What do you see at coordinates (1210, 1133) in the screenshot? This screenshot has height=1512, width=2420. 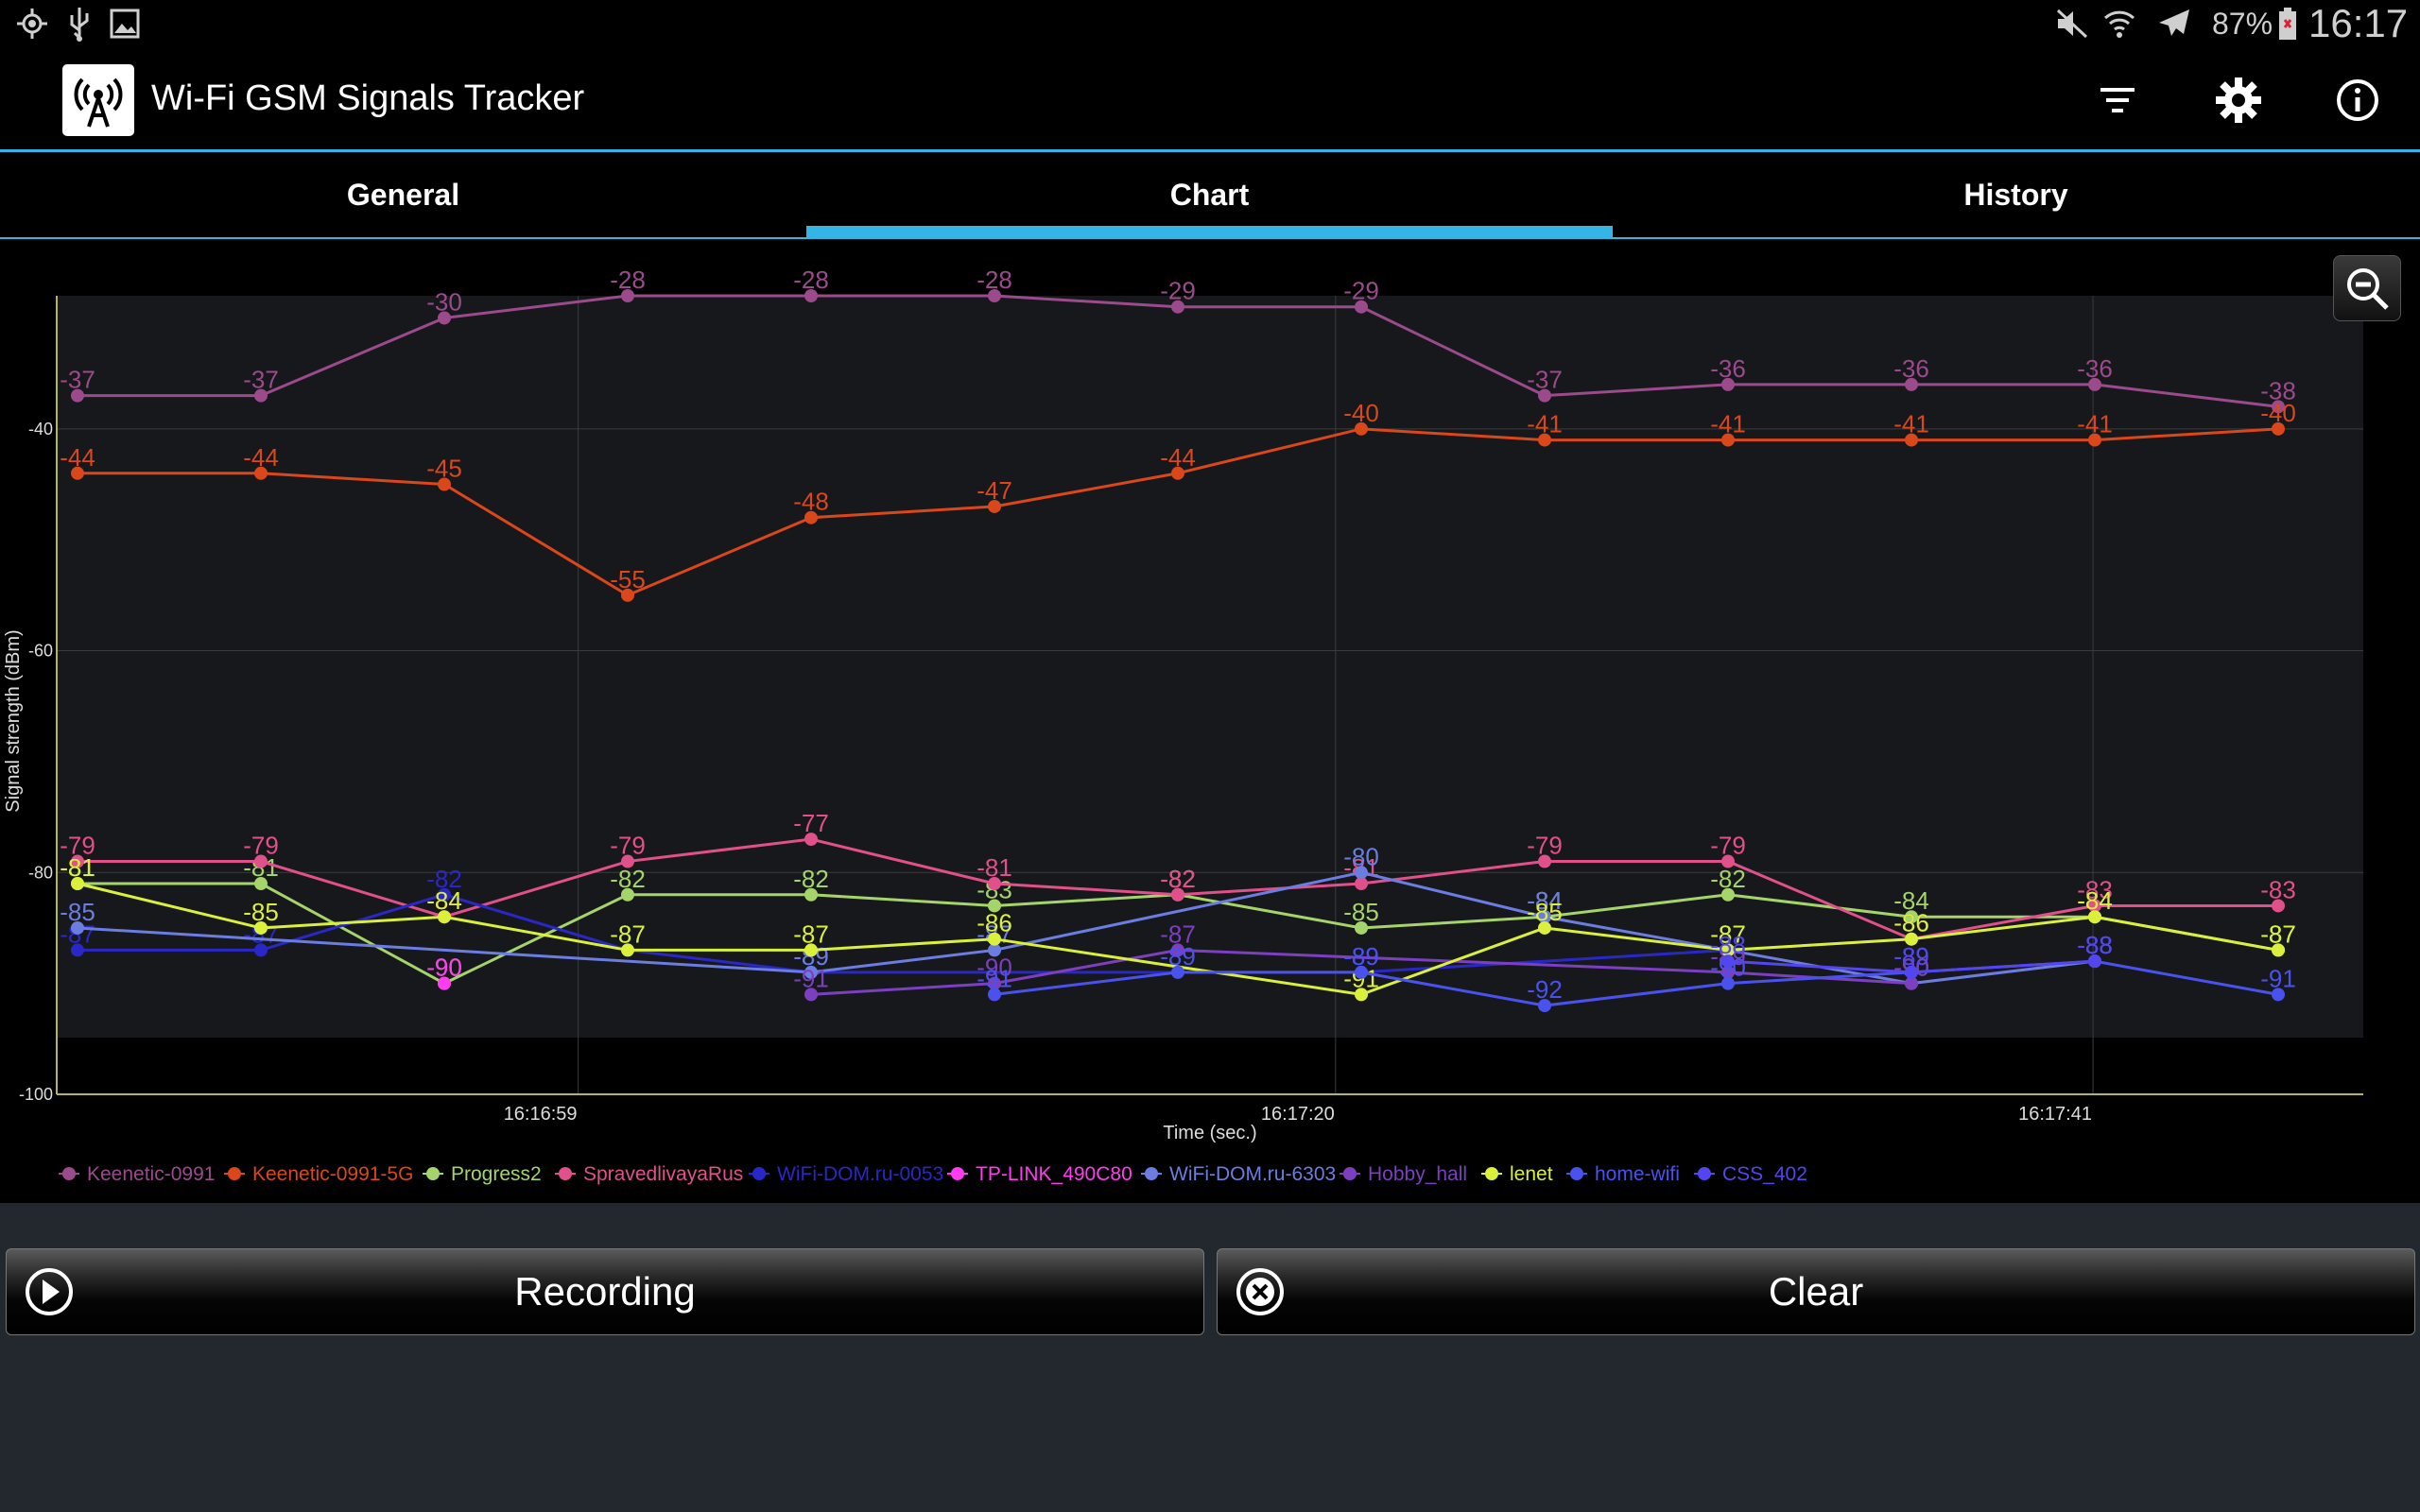 I see `x-axis-label: Time (sec.)` at bounding box center [1210, 1133].